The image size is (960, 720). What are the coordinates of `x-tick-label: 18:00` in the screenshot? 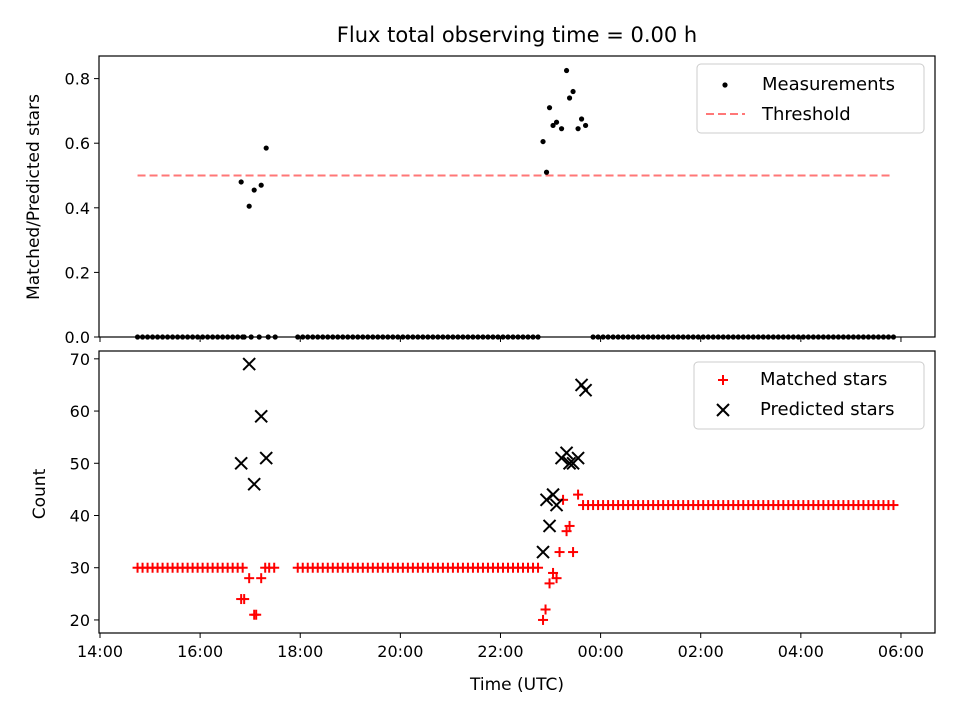 It's located at (300, 651).